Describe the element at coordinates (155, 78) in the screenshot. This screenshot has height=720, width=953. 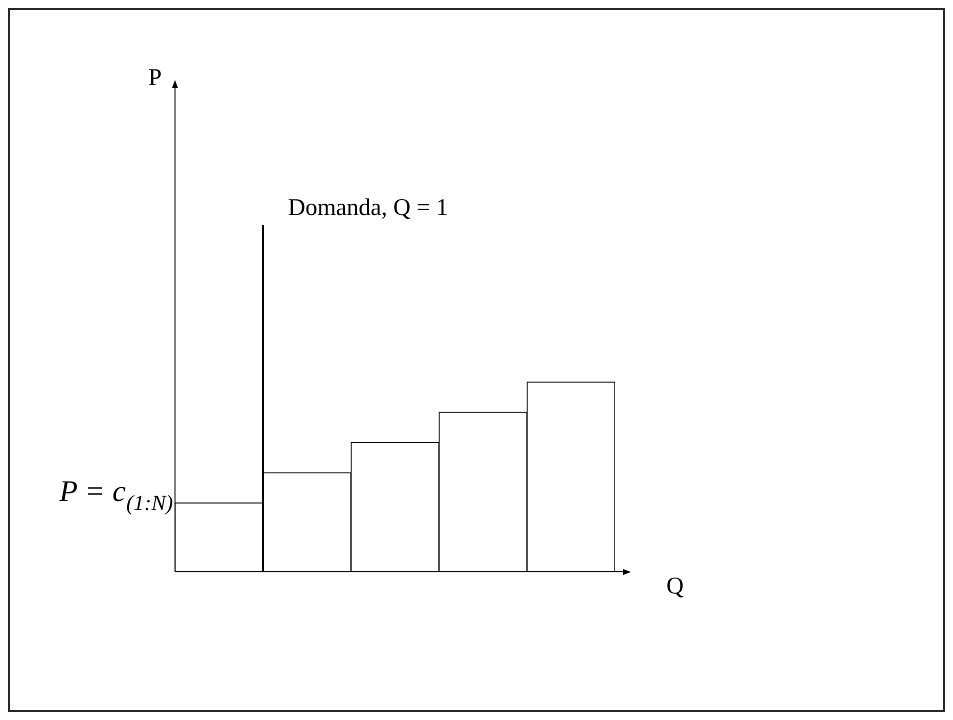
I see `text: P` at that location.